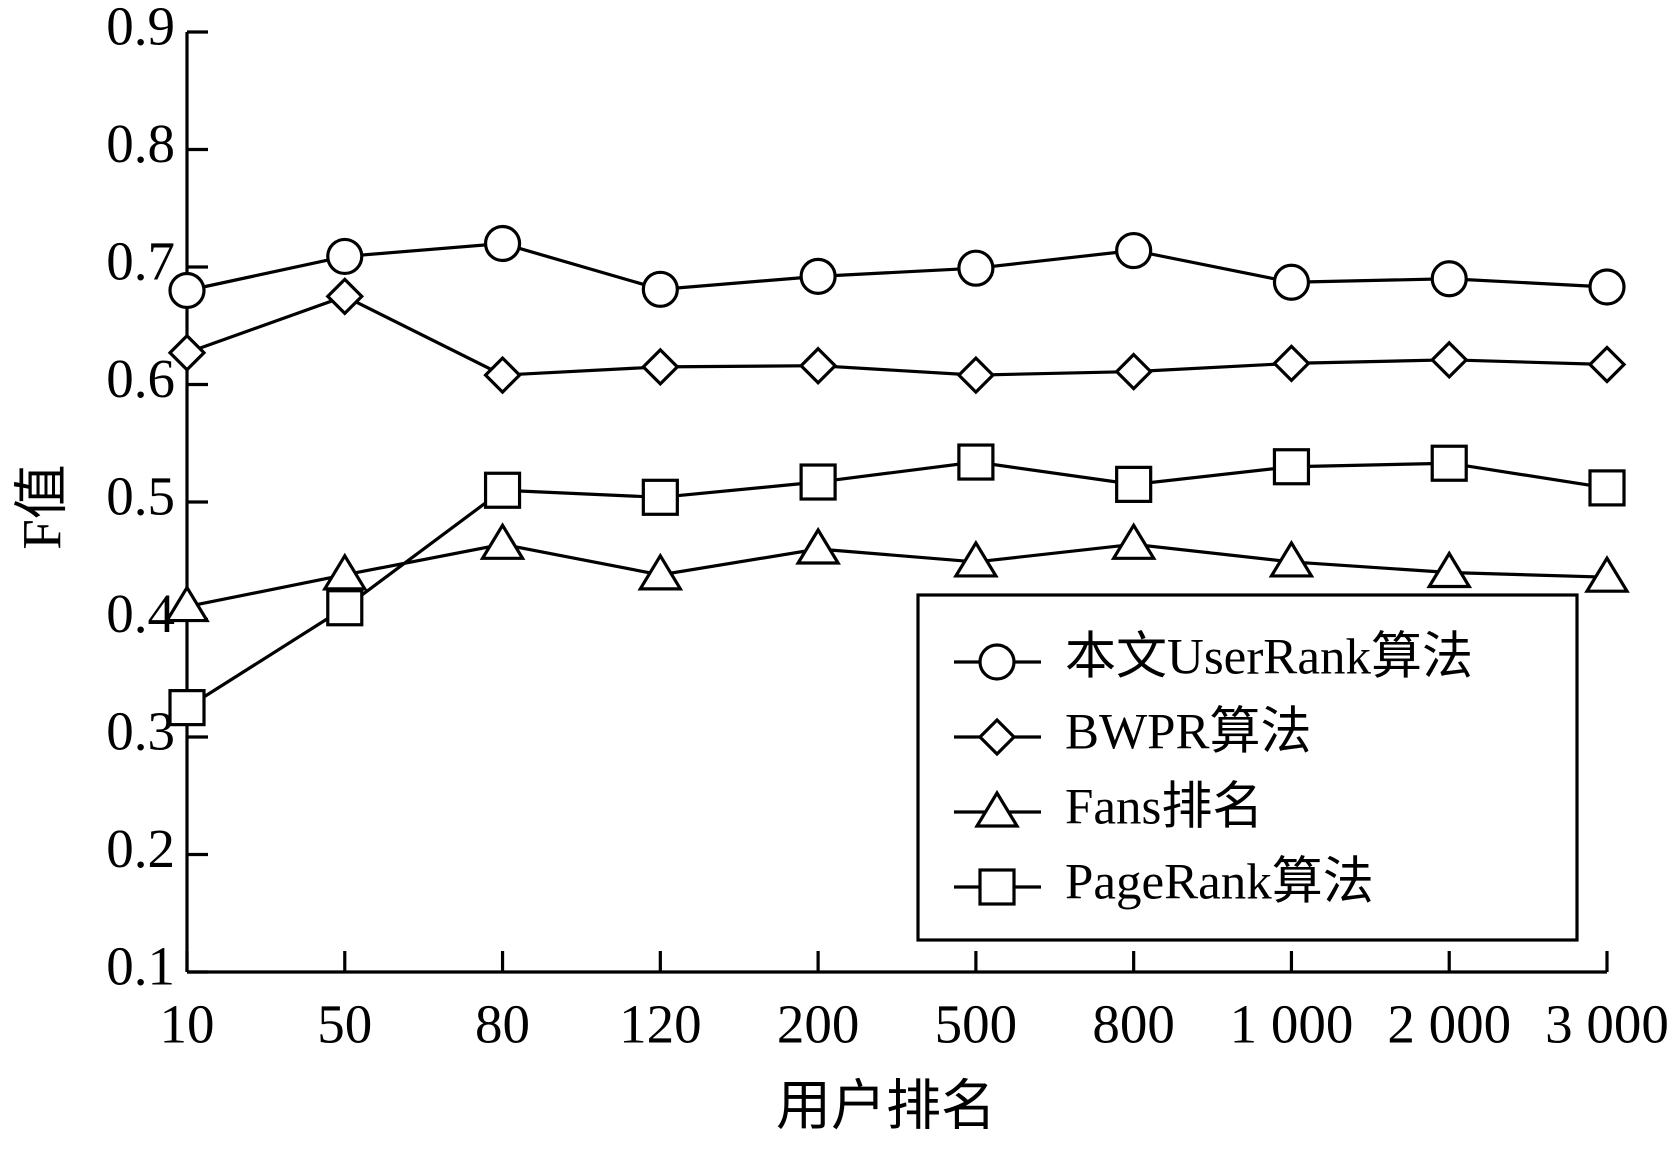 Image resolution: width=1675 pixels, height=1150 pixels. What do you see at coordinates (140, 143) in the screenshot?
I see `y-tick-label: 0.8` at bounding box center [140, 143].